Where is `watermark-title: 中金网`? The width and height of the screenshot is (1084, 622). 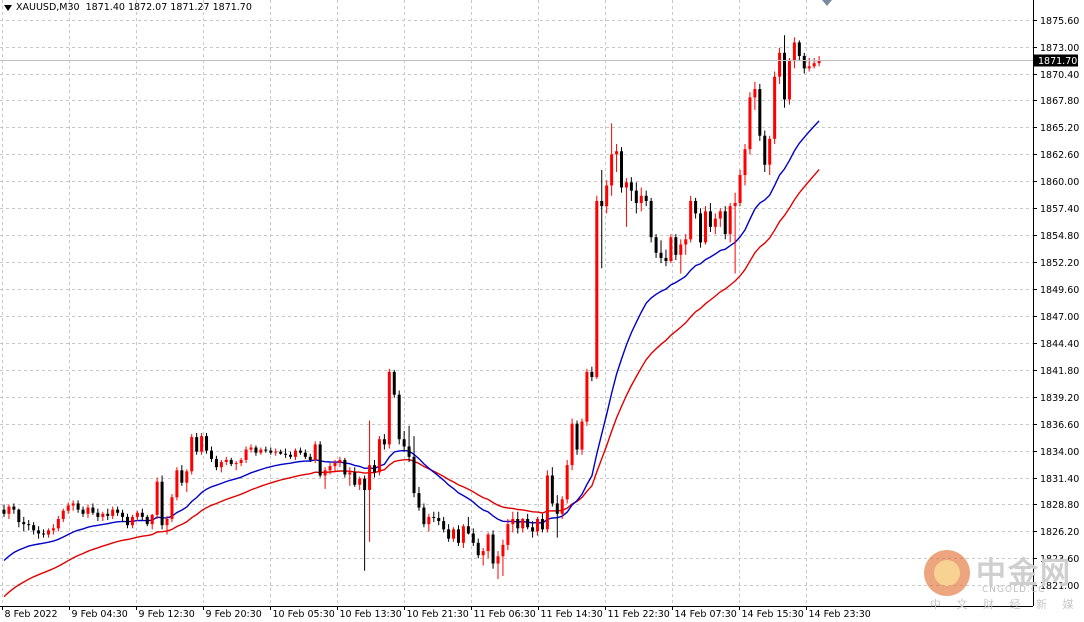
watermark-title: 中金网 is located at coordinates (1024, 573).